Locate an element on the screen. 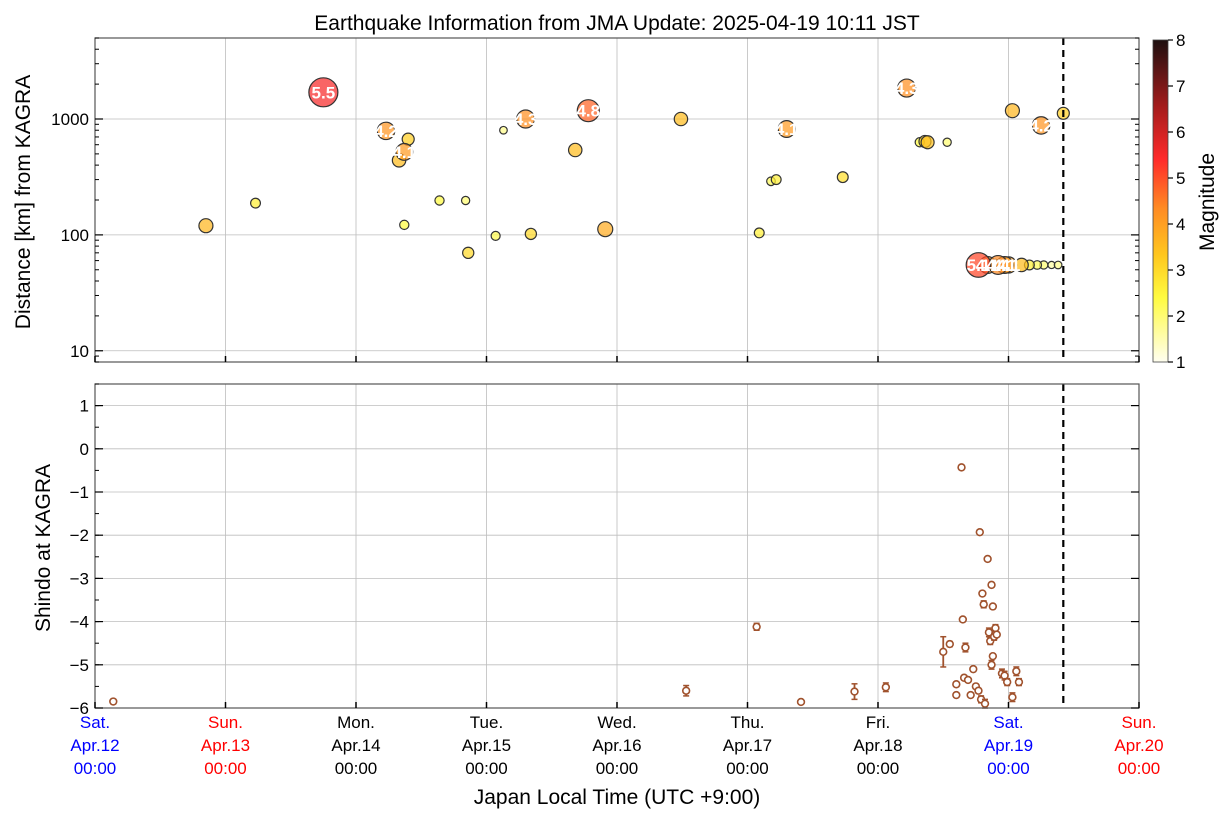 The width and height of the screenshot is (1228, 820). shindo-y-label: Shindo at KAGRA is located at coordinates (43, 548).